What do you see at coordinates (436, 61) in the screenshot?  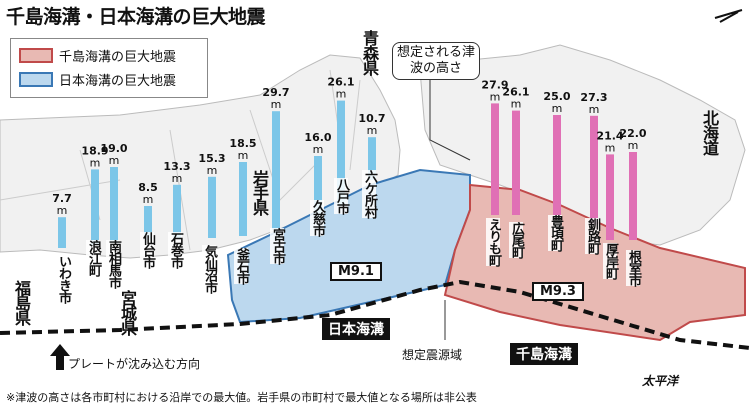 I see `tsunami-height-callout: 想定される津波の高さ` at bounding box center [436, 61].